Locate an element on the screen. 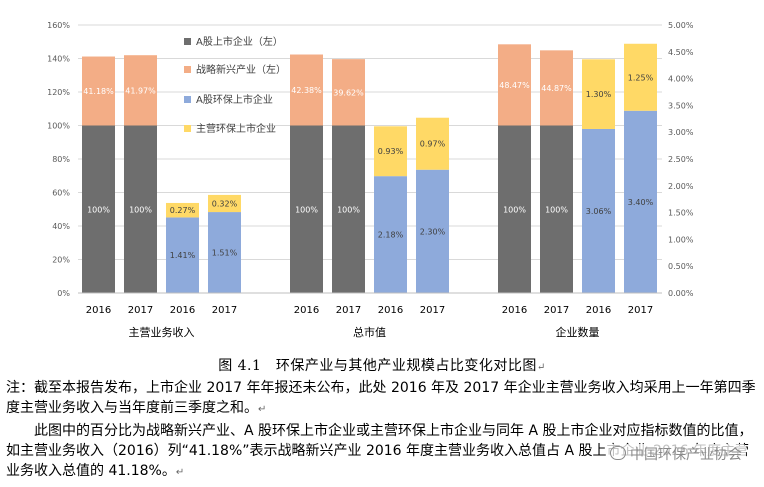  x-group-label: 总市值 is located at coordinates (369, 332).